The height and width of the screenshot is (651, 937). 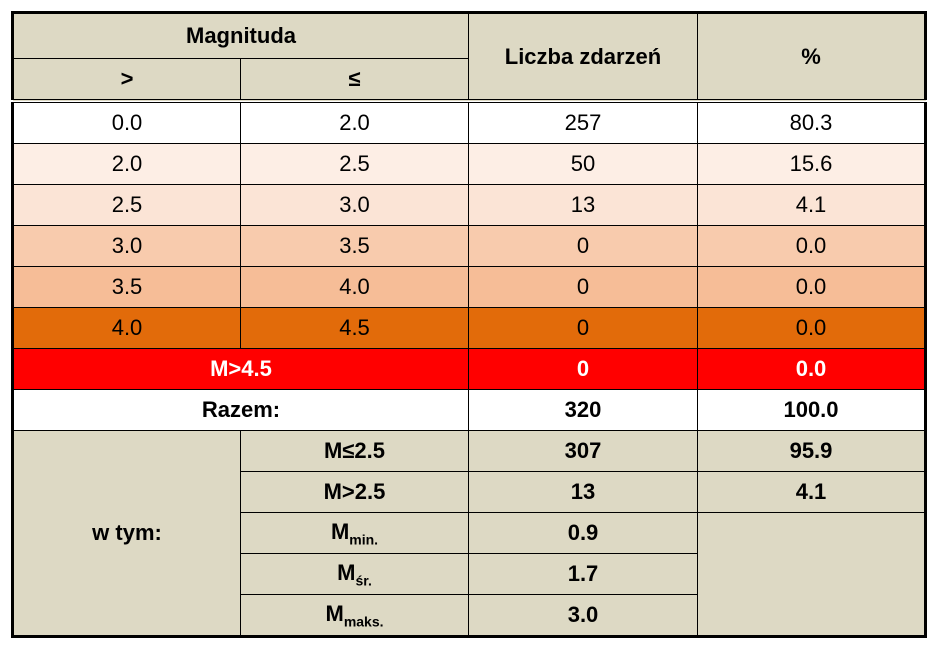 What do you see at coordinates (811, 451) in the screenshot?
I see `cell: 95.9` at bounding box center [811, 451].